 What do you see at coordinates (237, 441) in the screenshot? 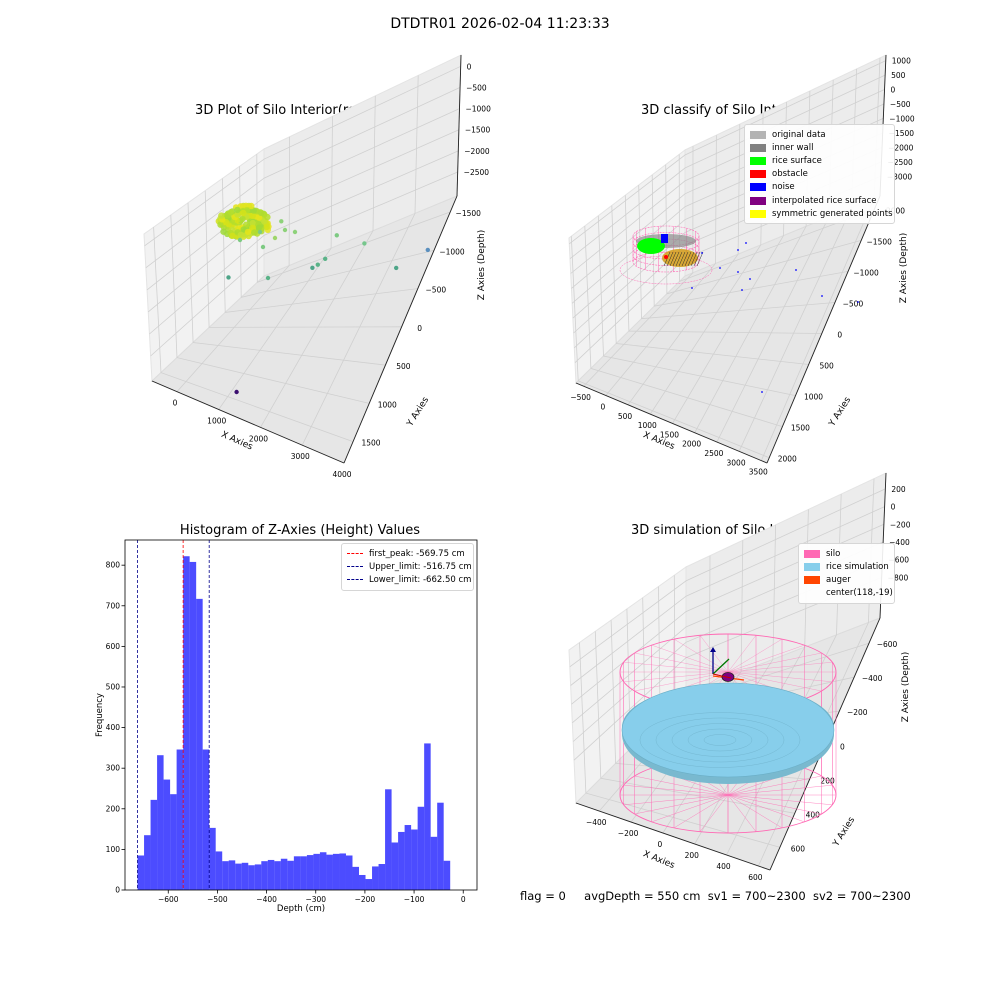
I see `x-axis-label: X Axies` at bounding box center [237, 441].